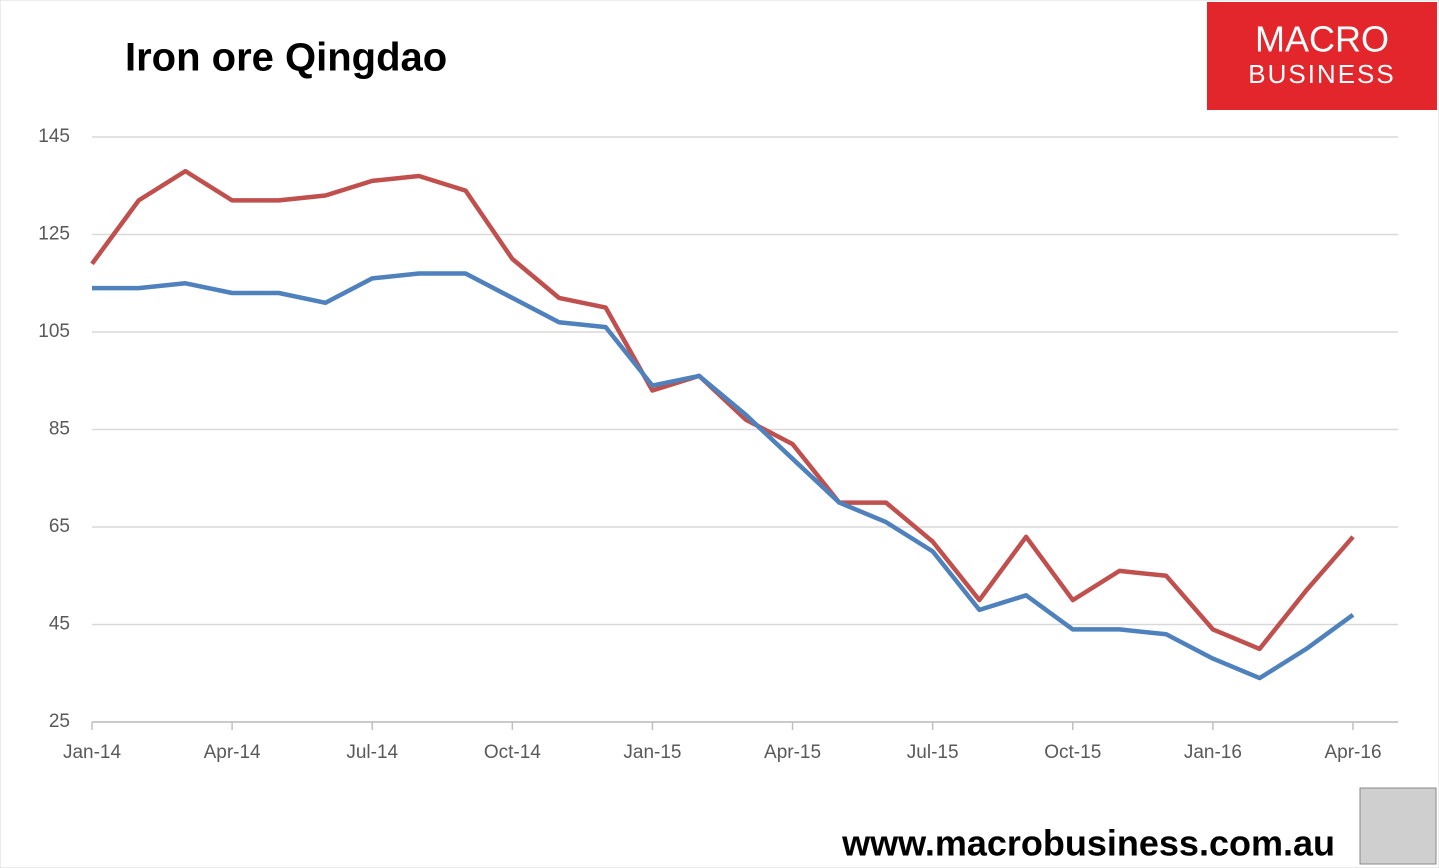 Image resolution: width=1439 pixels, height=868 pixels. What do you see at coordinates (92, 752) in the screenshot?
I see `x-tick-label: Jan-14` at bounding box center [92, 752].